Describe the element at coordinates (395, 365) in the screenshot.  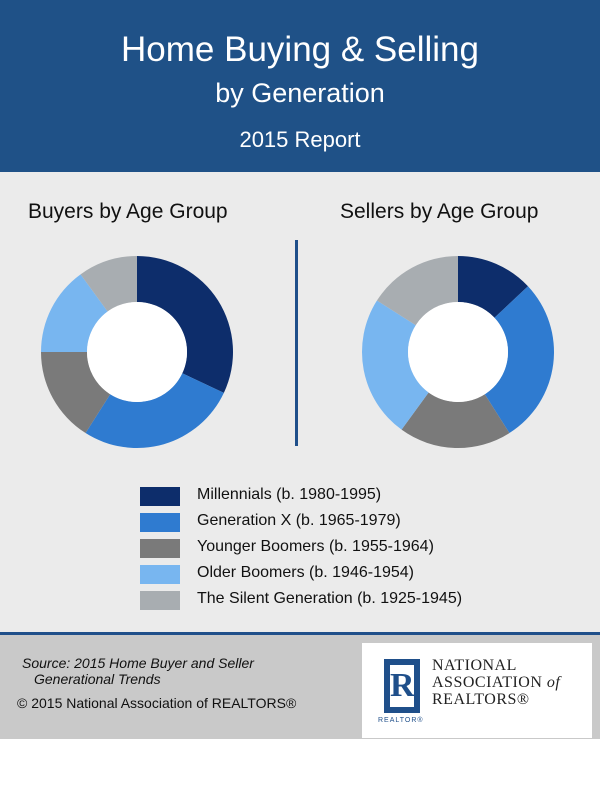
I see `sellers-slice-older-boomers` at that location.